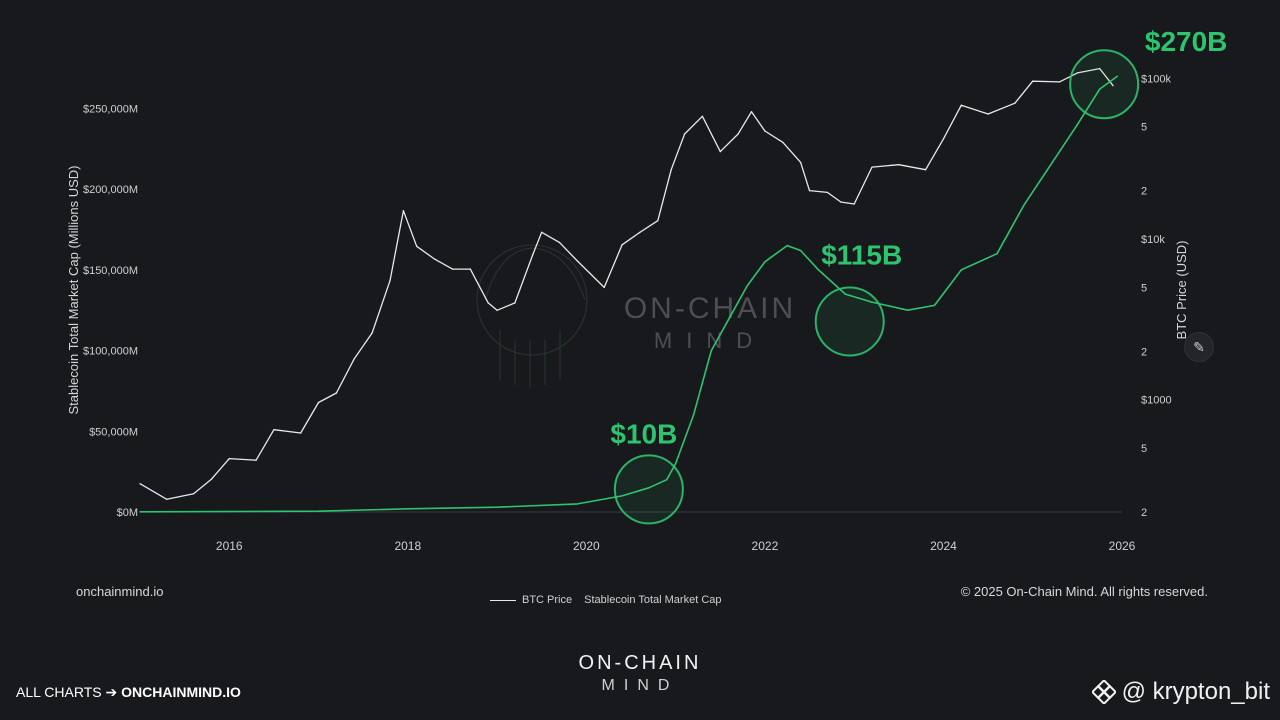 This screenshot has width=1280, height=720. Describe the element at coordinates (110, 109) in the screenshot. I see `y-left-tick-label: $250,000M` at that location.